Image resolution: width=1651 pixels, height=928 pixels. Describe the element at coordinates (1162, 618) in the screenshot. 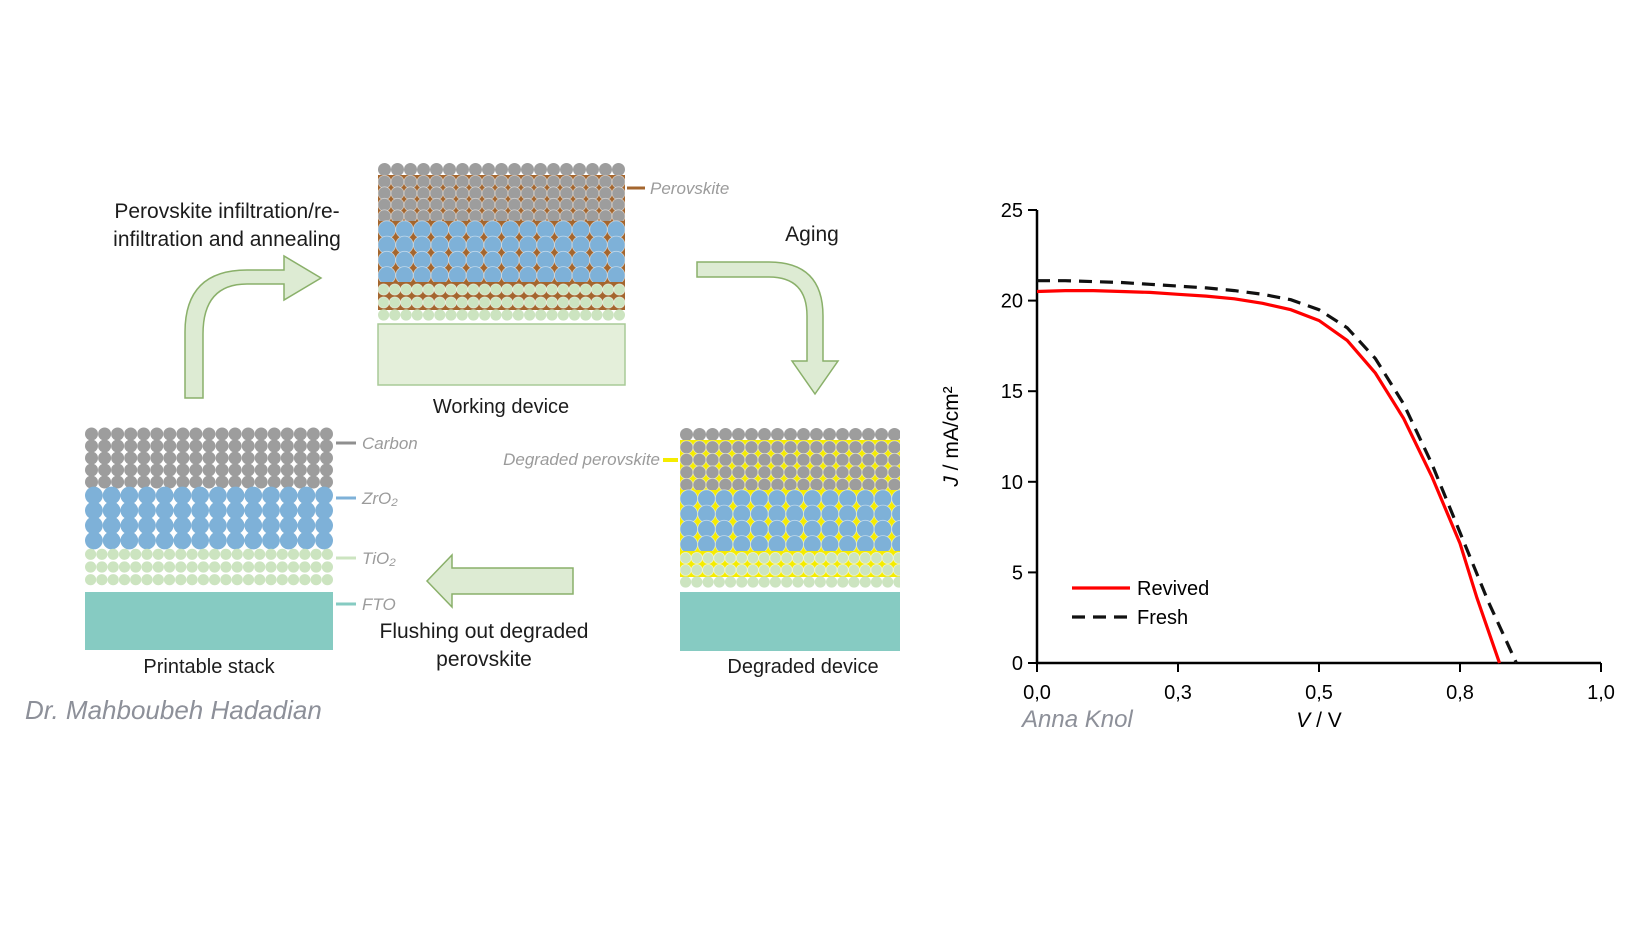

I see `legend-label-fresh: Fresh` at that location.